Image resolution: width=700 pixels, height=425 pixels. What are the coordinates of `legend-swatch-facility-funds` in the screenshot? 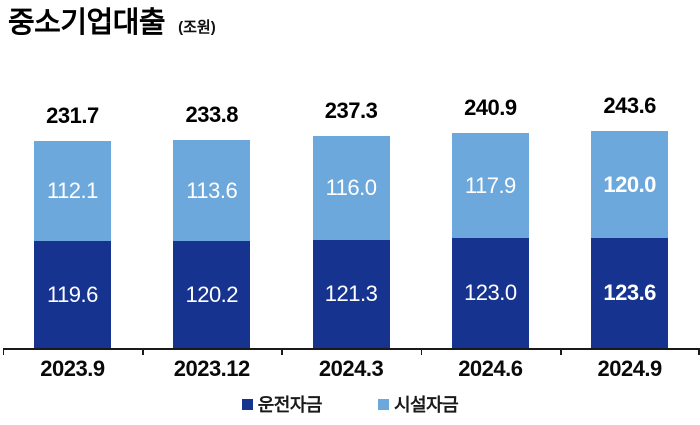 It's located at (383, 404).